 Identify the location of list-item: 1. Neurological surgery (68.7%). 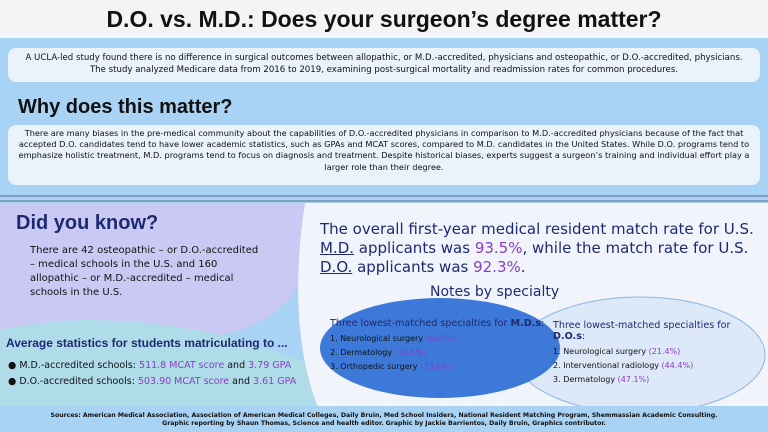
(439, 339).